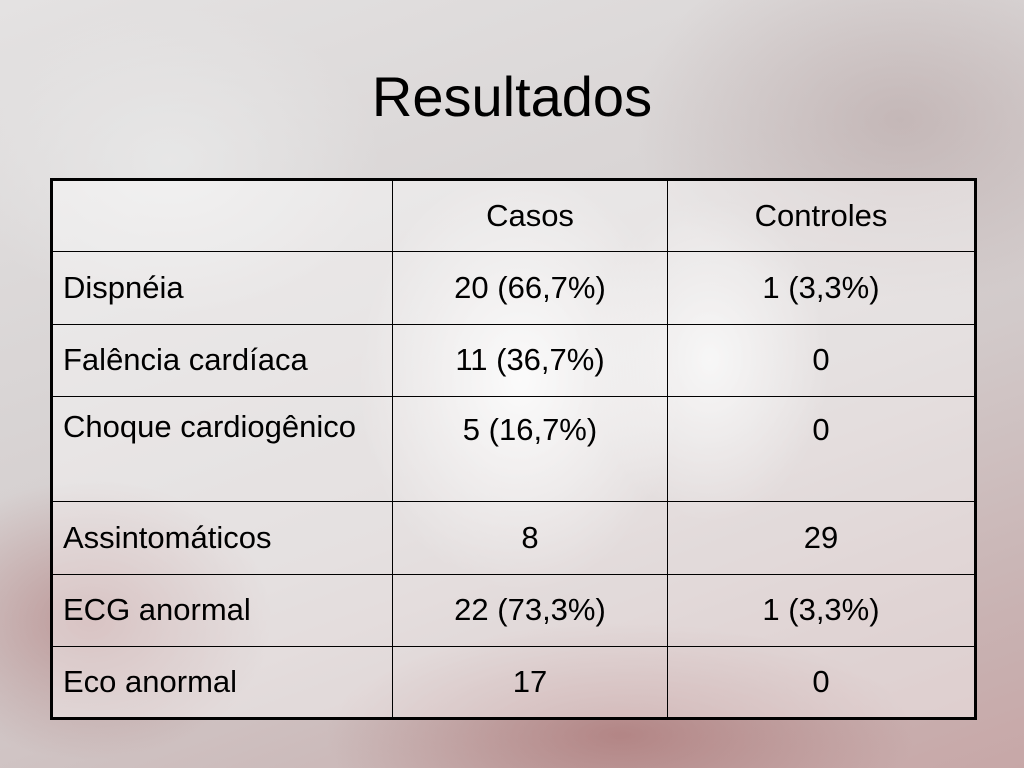  I want to click on casos-cell: 17, so click(530, 682).